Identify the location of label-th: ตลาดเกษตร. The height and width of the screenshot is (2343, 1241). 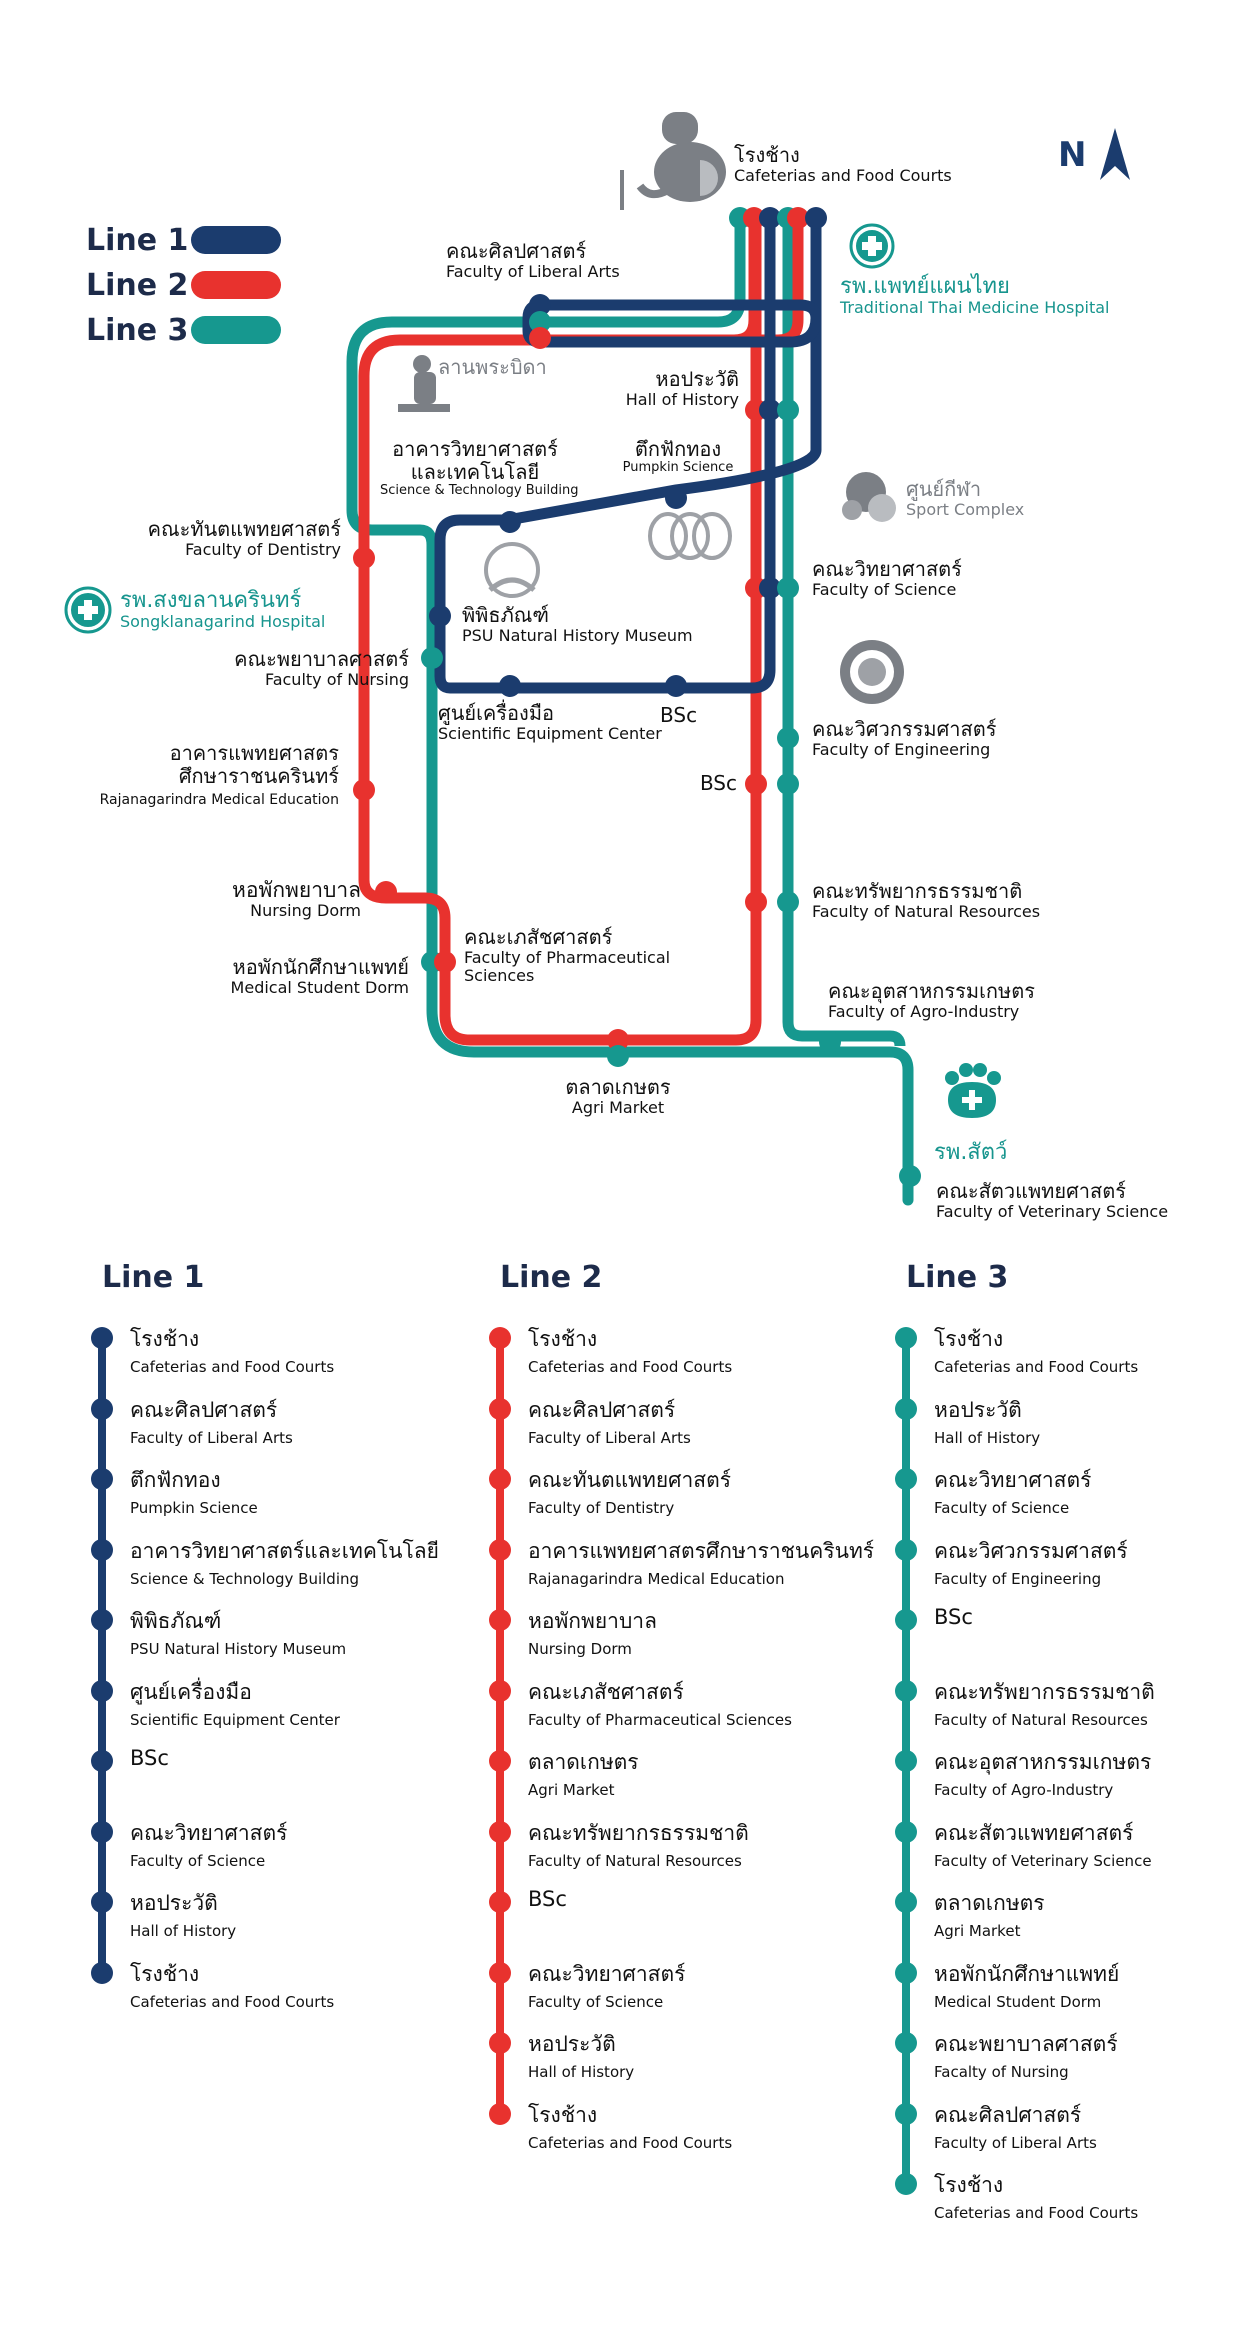
(618, 1087).